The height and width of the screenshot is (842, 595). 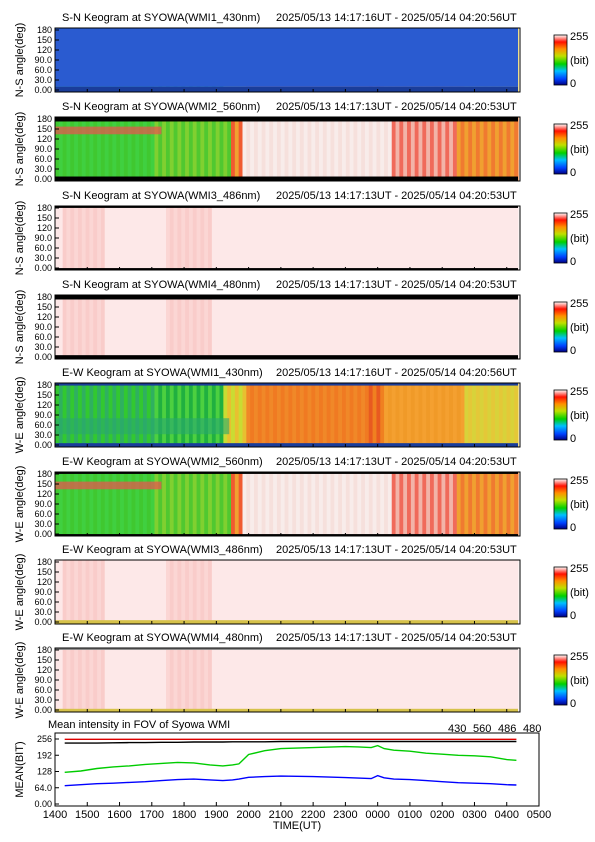 What do you see at coordinates (573, 351) in the screenshot?
I see `colorbar-min: 0` at bounding box center [573, 351].